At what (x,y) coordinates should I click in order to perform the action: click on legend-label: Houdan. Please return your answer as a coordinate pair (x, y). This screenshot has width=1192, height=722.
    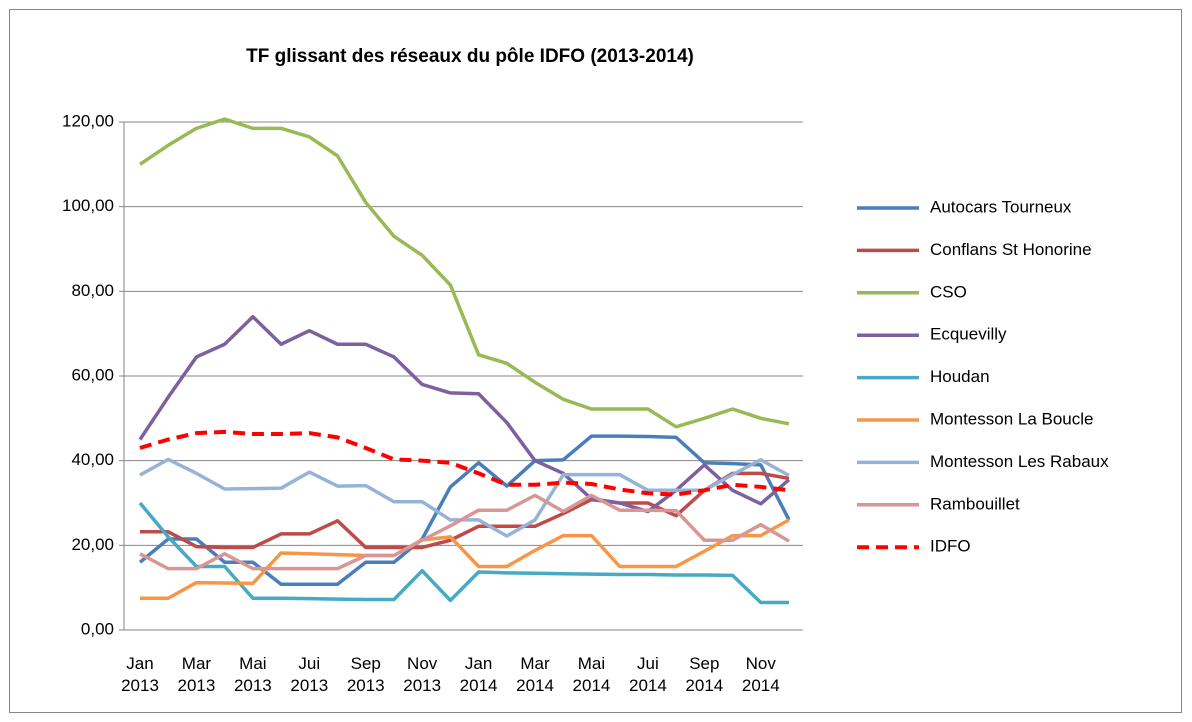
    Looking at the image, I should click on (960, 376).